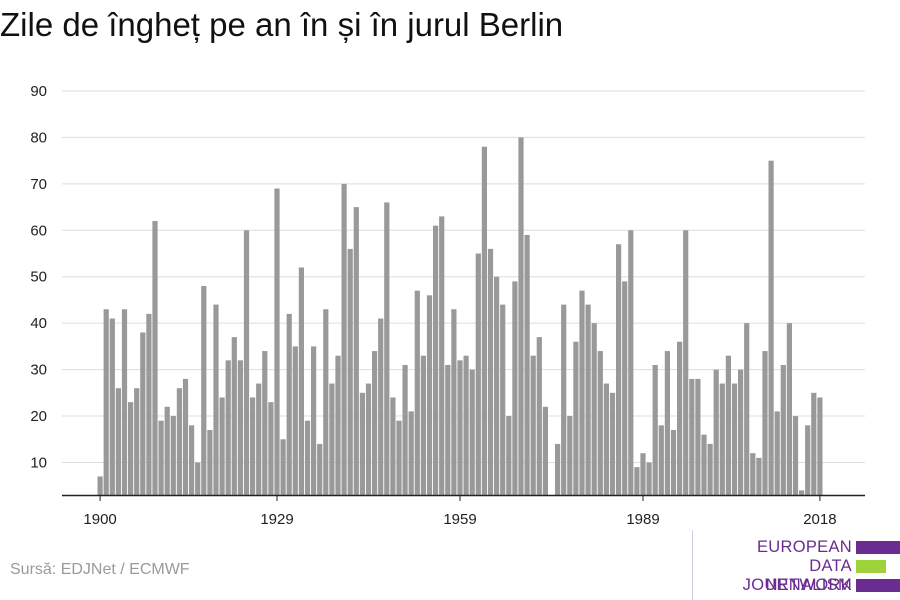 This screenshot has height=600, width=900. Describe the element at coordinates (454, 402) in the screenshot. I see `bar-1958` at that location.